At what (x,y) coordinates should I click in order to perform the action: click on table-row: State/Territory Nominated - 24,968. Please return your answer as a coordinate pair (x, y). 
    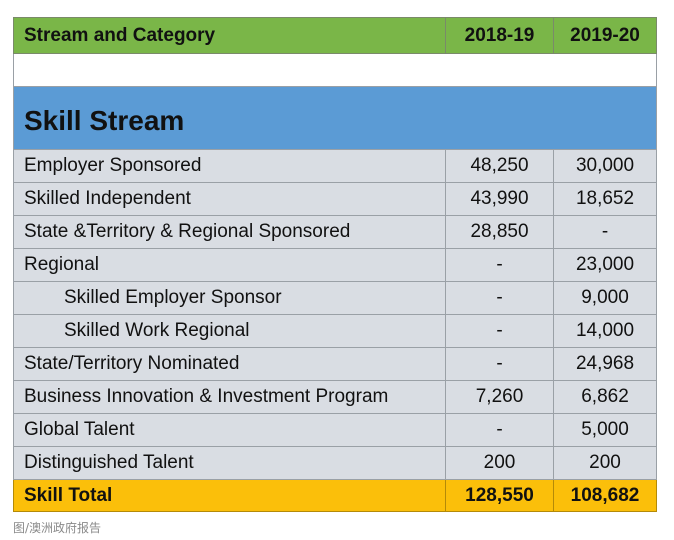
    Looking at the image, I should click on (335, 364).